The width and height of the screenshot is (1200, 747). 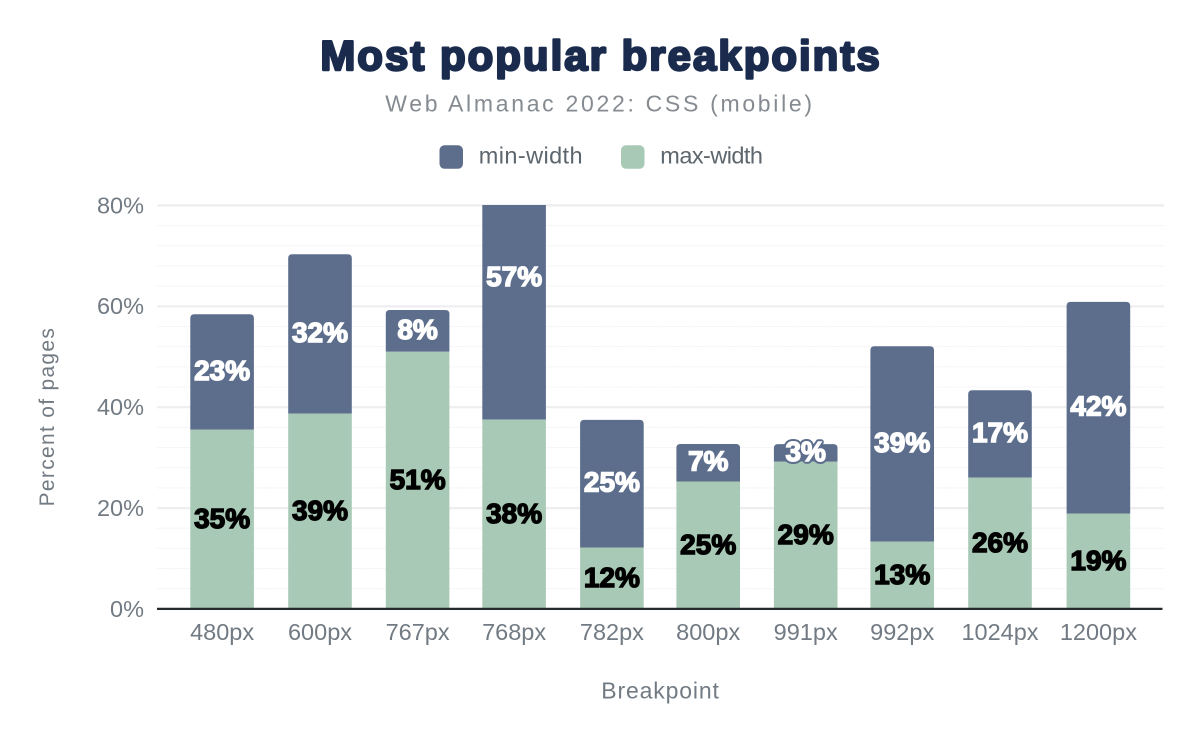 What do you see at coordinates (999, 632) in the screenshot?
I see `svg-text: 1024px` at bounding box center [999, 632].